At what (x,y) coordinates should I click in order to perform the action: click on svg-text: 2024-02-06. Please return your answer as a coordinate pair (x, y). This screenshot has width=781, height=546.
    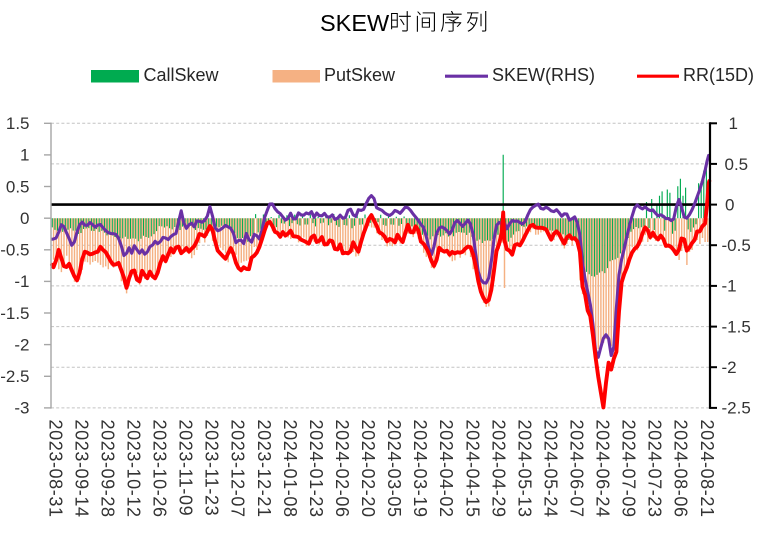
    Looking at the image, I should click on (342, 469).